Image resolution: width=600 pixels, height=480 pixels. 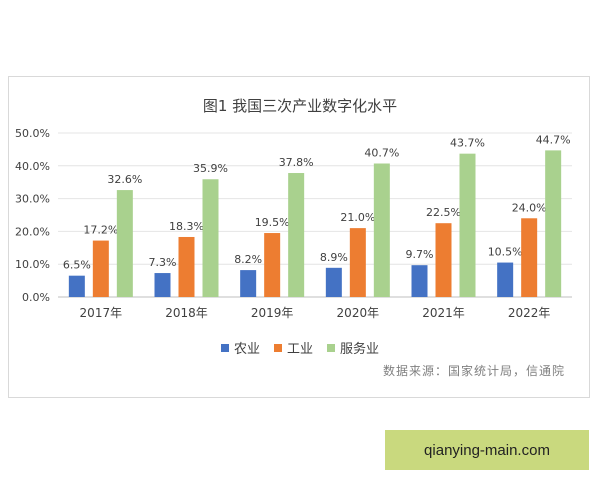 What do you see at coordinates (32, 166) in the screenshot?
I see `y-tick-label: 40.0%` at bounding box center [32, 166].